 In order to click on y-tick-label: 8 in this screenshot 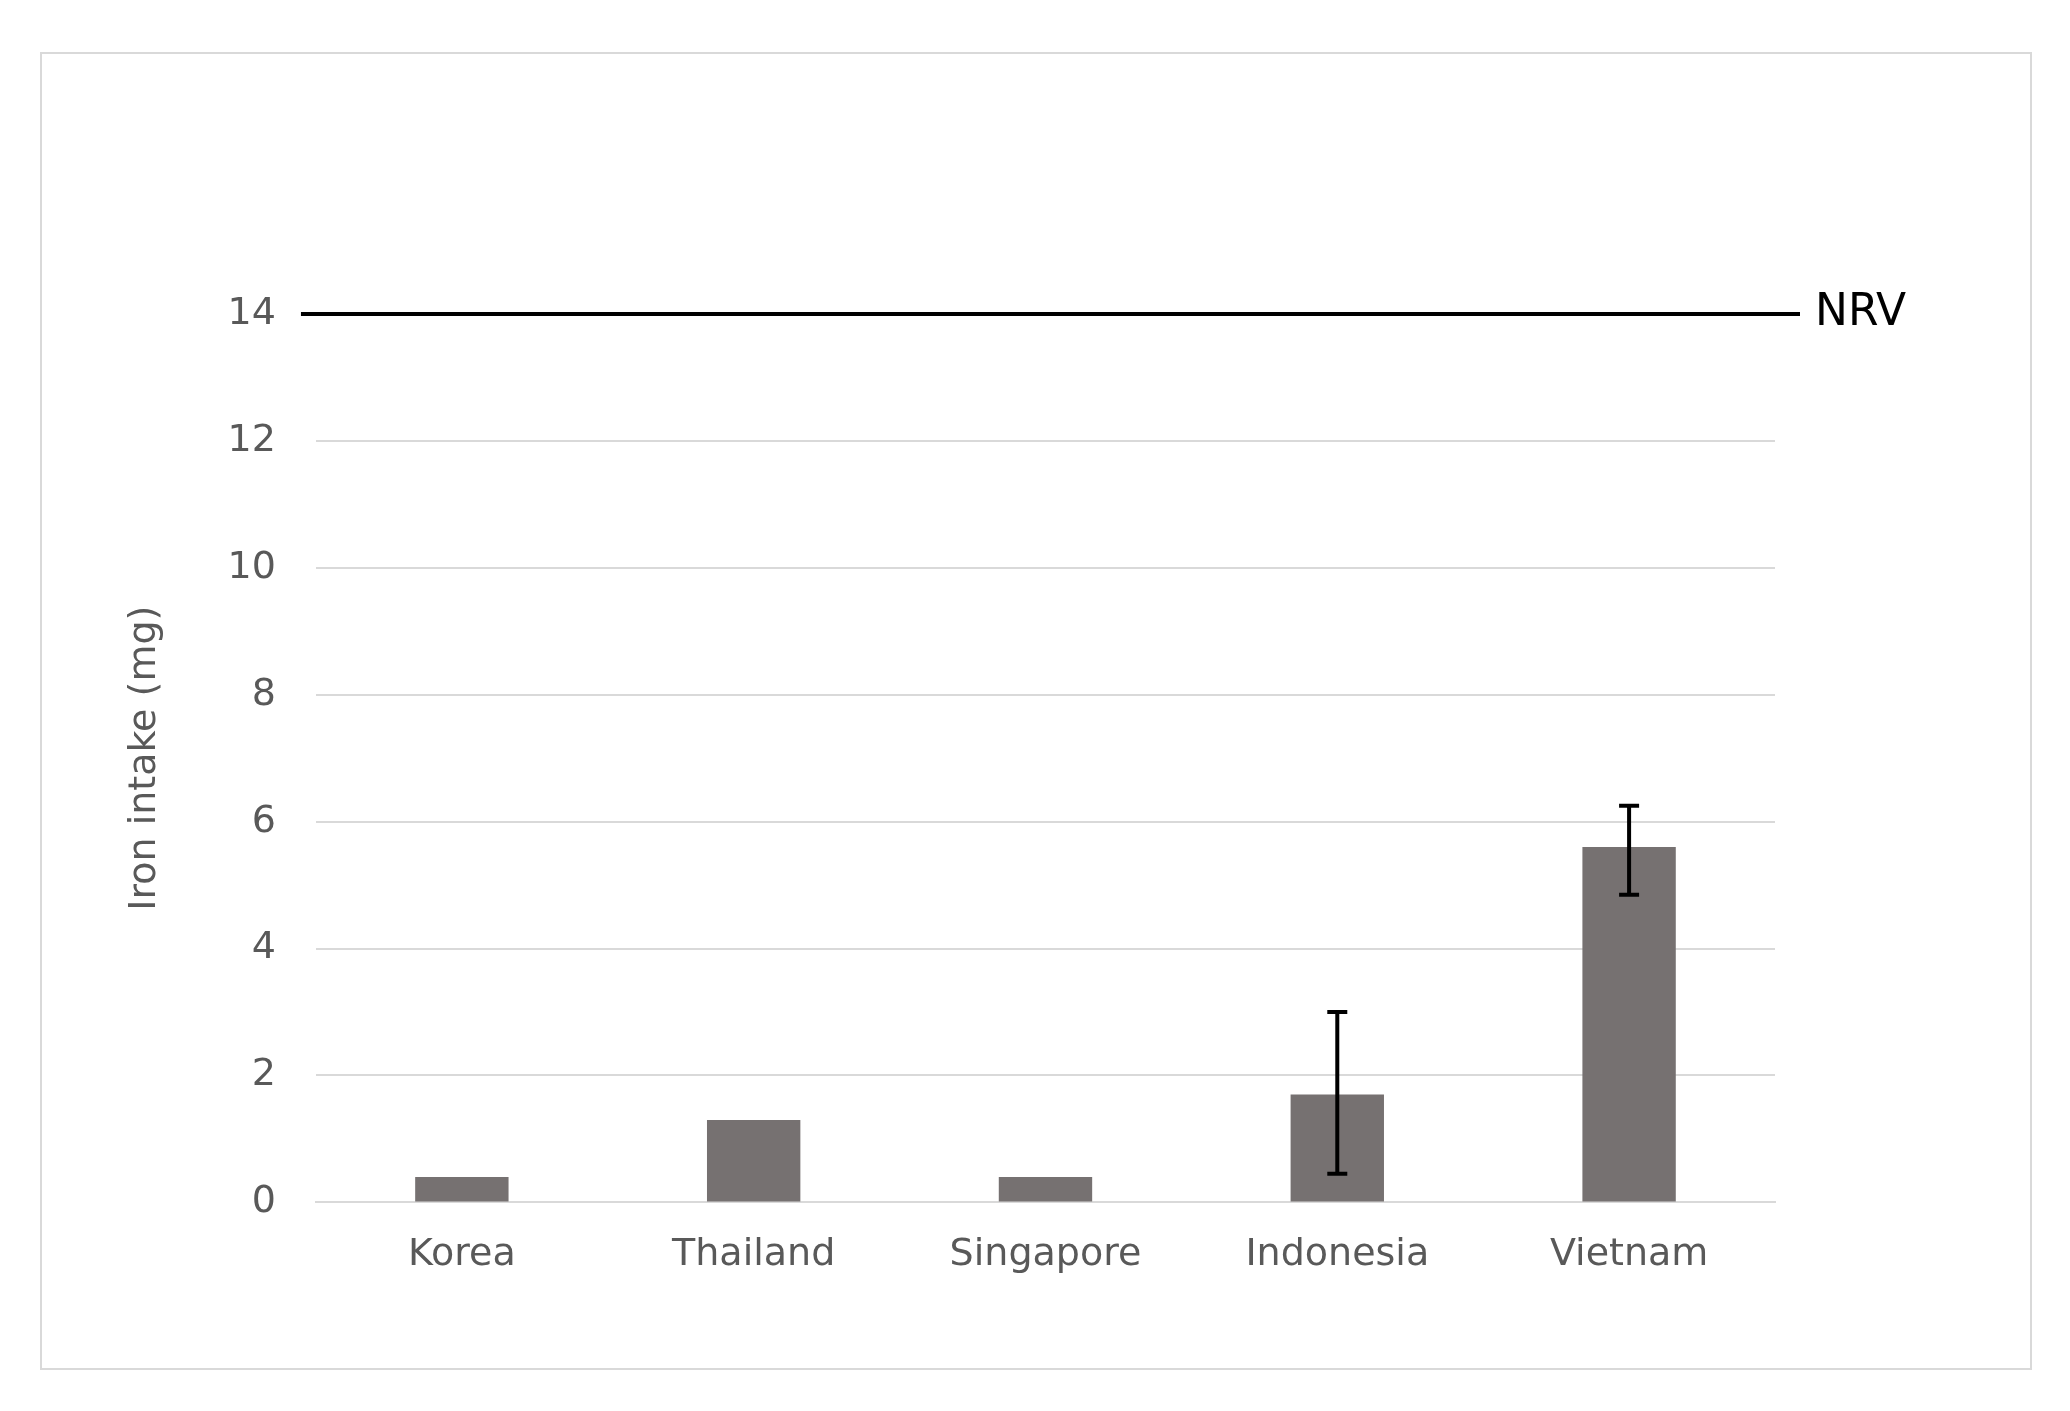, I will do `click(263, 691)`.